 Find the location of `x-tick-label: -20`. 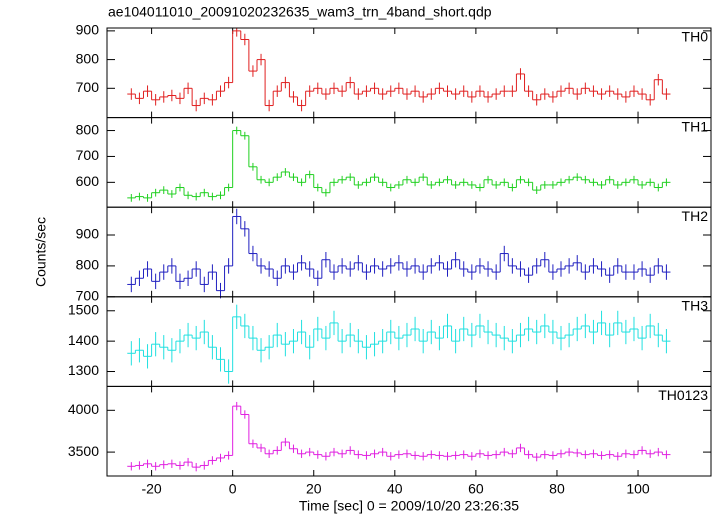

x-tick-label: -20 is located at coordinates (151, 489).